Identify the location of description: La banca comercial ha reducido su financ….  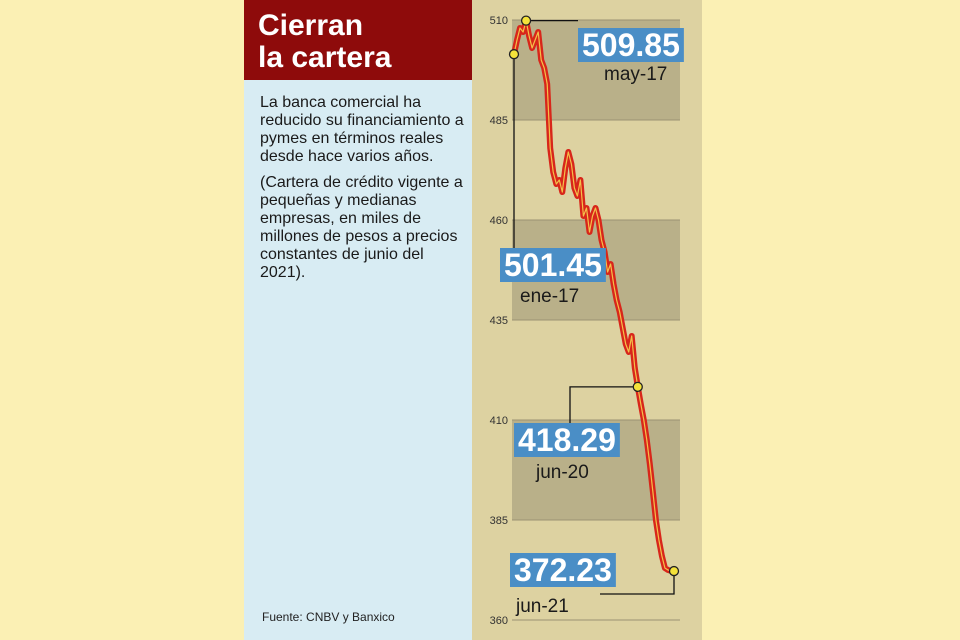
(363, 192).